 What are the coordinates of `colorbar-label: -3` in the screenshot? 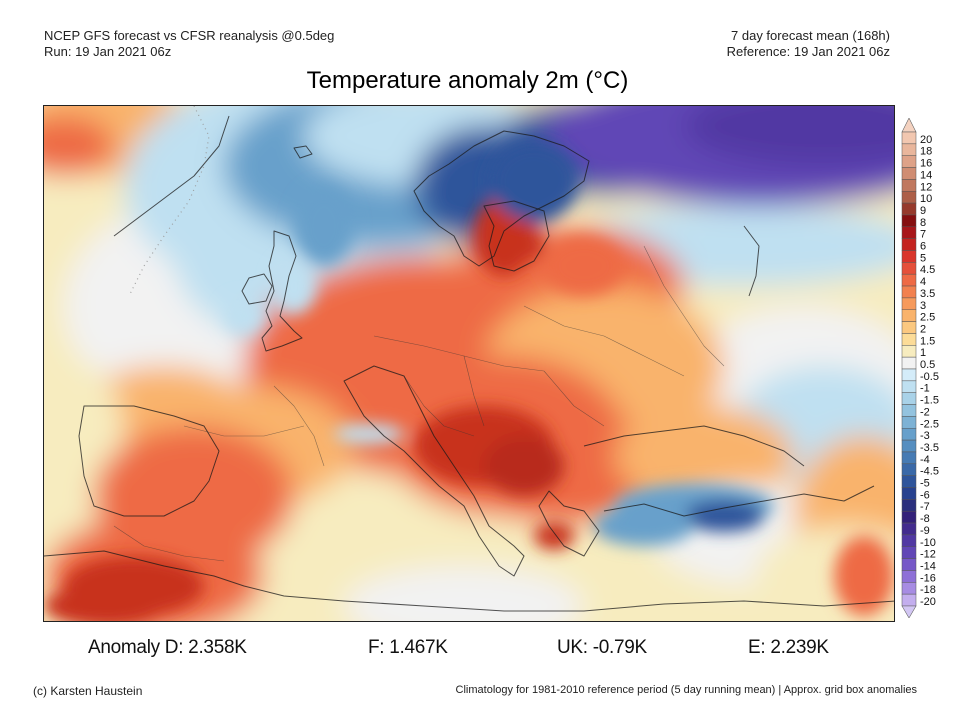 It's located at (925, 436).